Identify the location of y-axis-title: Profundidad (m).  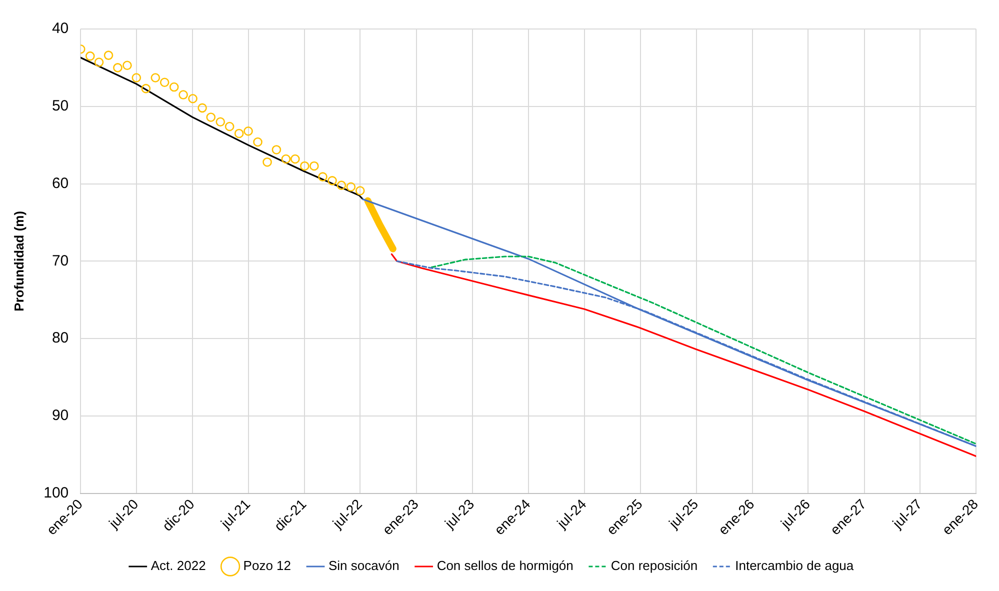
(18, 261).